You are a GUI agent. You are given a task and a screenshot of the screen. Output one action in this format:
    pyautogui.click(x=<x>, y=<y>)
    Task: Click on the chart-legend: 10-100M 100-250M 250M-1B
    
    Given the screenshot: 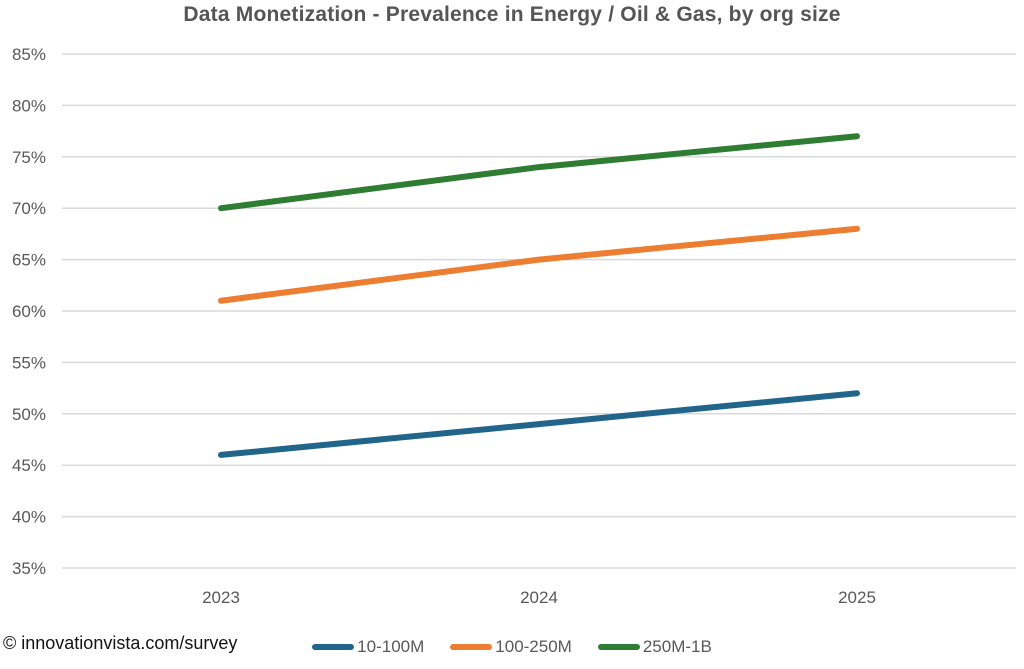 What is the action you would take?
    pyautogui.click(x=512, y=647)
    